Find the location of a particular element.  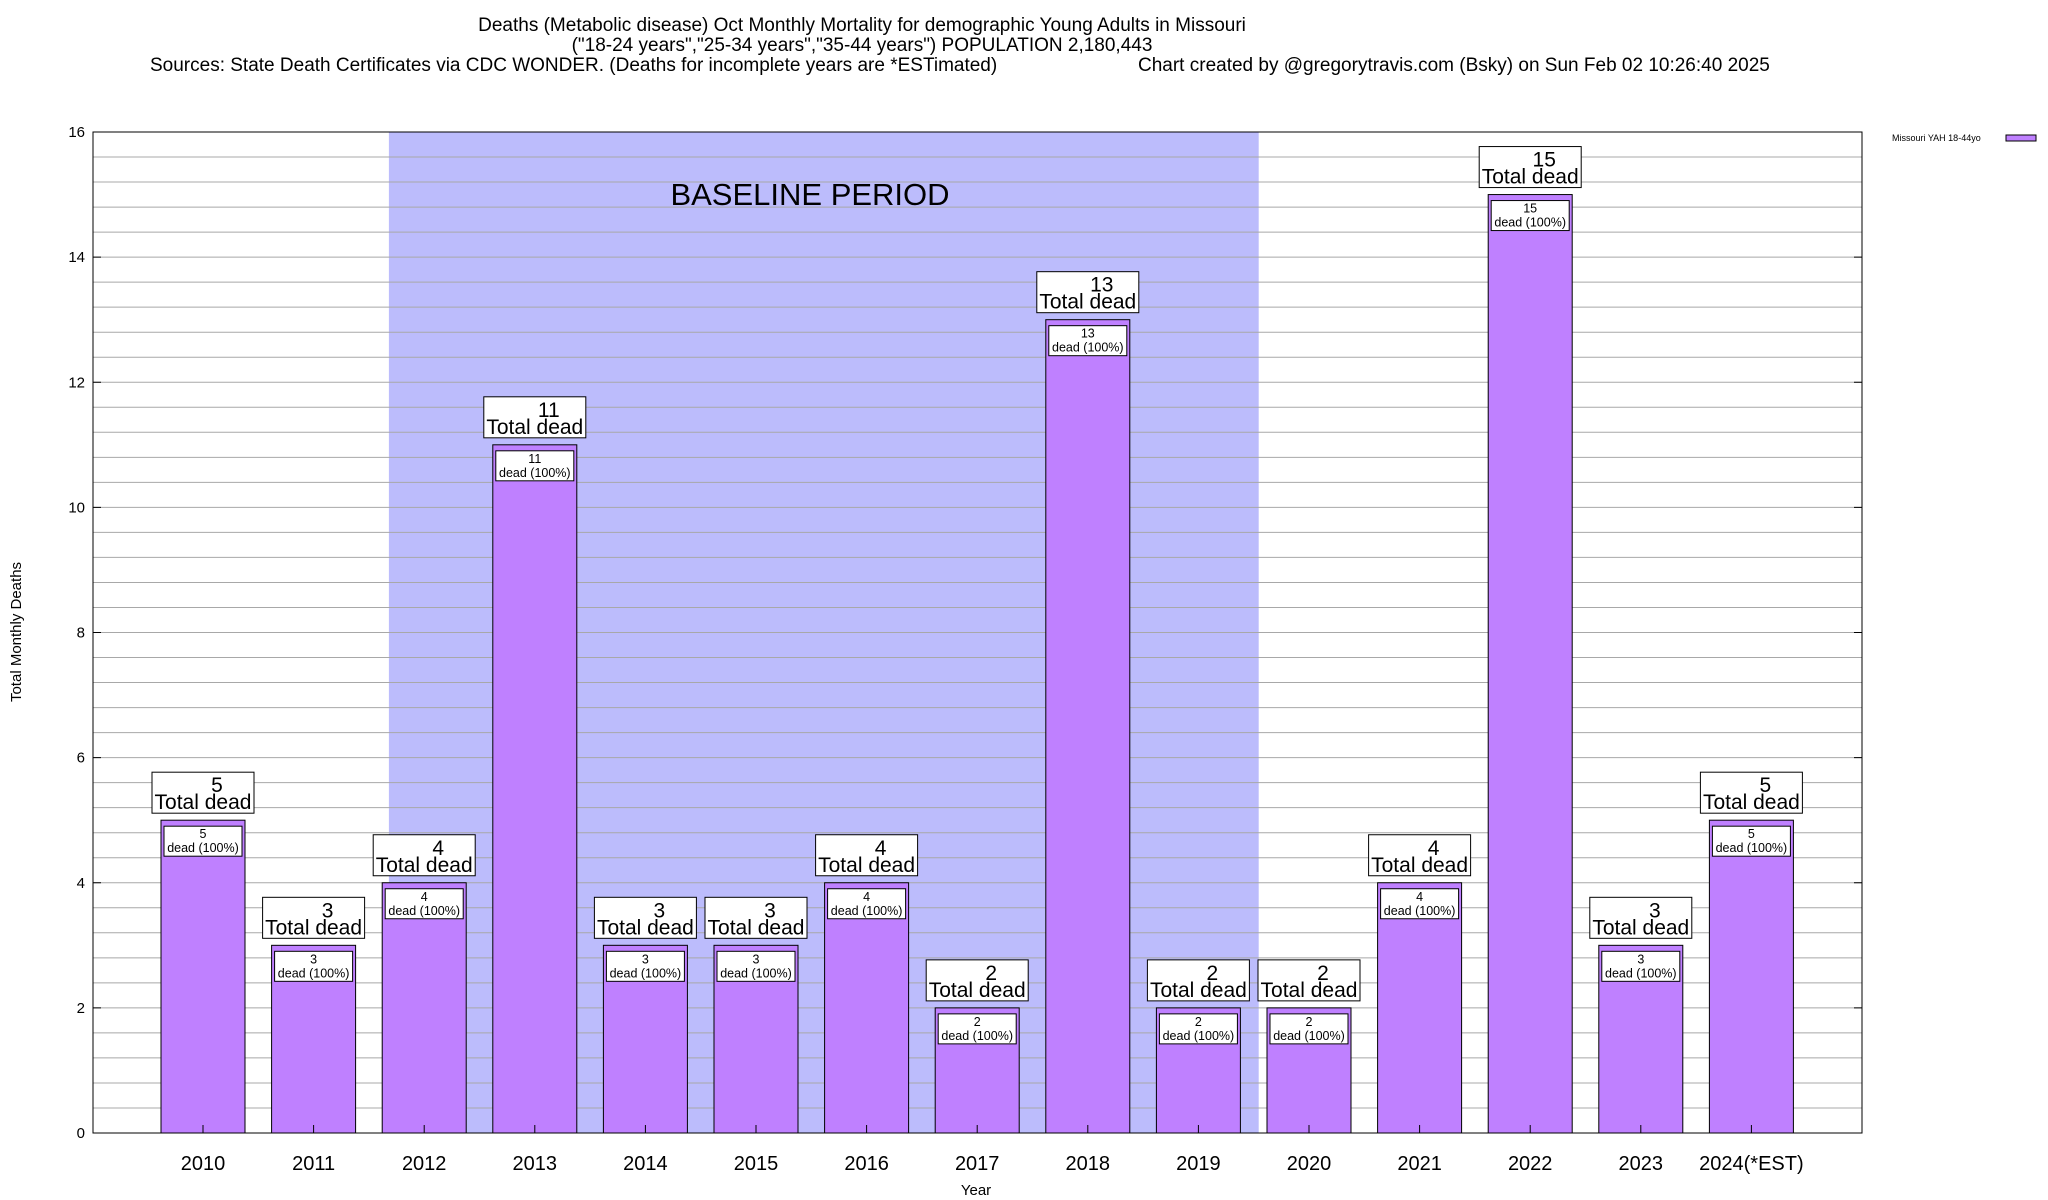

x-axis-label: Year is located at coordinates (976, 1190).